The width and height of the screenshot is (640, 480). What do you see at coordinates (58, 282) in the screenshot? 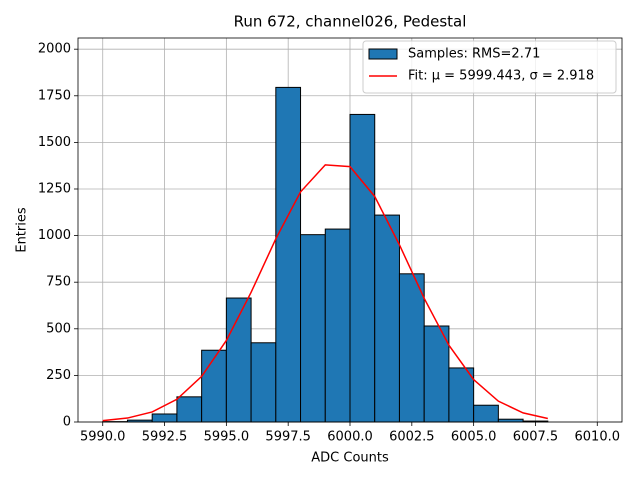
I see `y-tick-label: 750` at bounding box center [58, 282].